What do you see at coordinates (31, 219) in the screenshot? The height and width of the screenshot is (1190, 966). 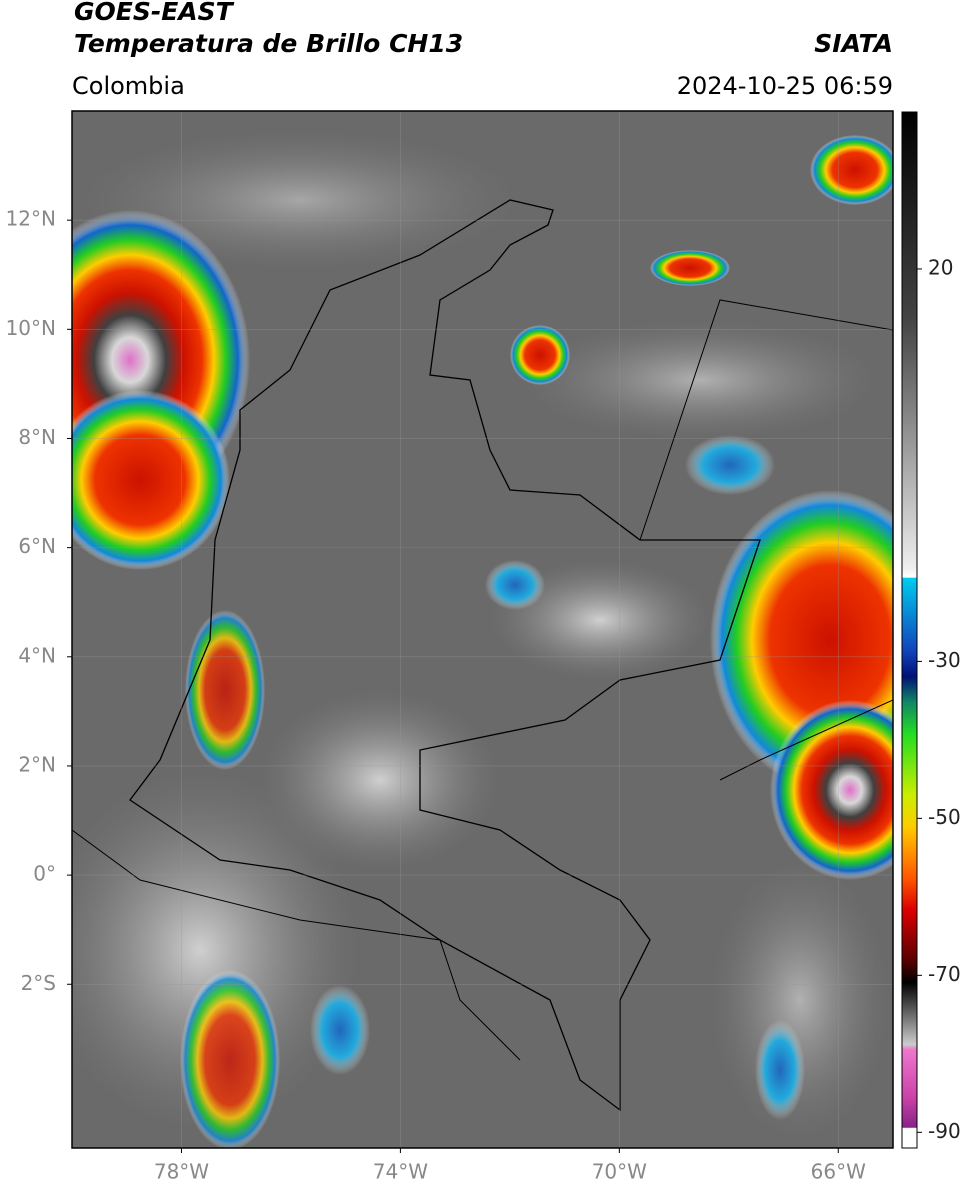 I see `y-tick-label: 12°N` at bounding box center [31, 219].